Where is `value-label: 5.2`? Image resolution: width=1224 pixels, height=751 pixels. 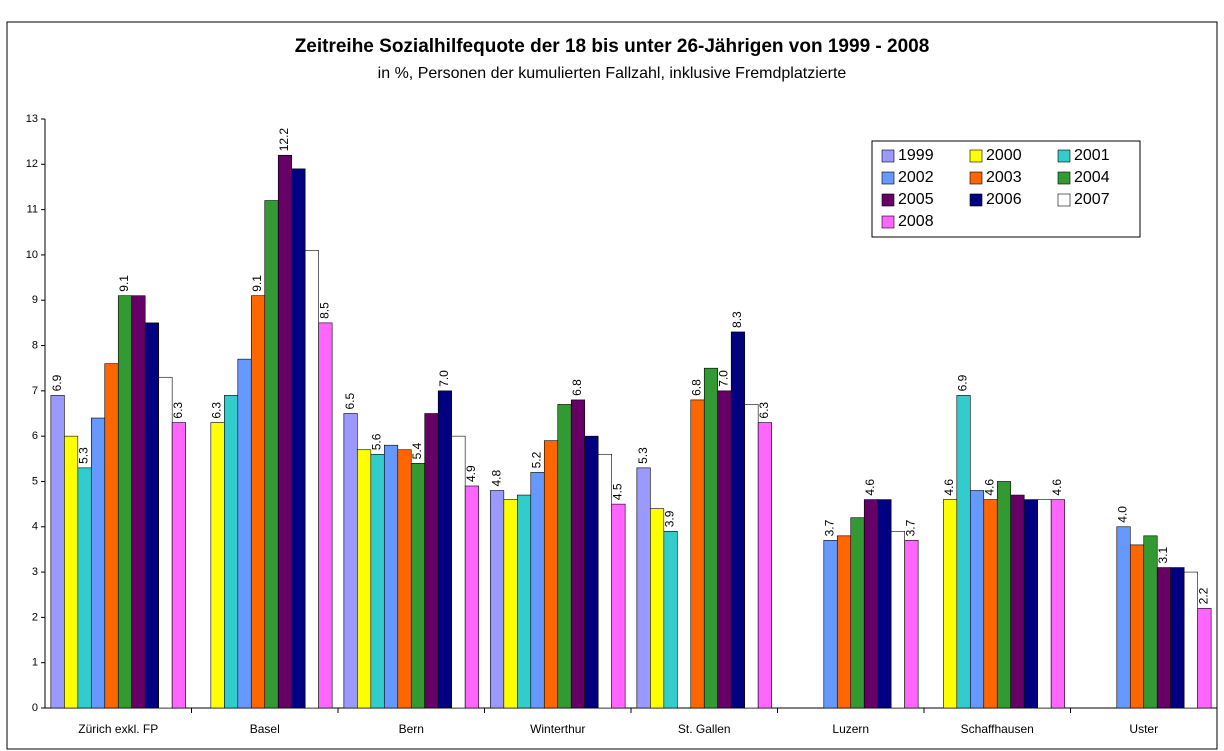
value-label: 5.2 is located at coordinates (537, 459).